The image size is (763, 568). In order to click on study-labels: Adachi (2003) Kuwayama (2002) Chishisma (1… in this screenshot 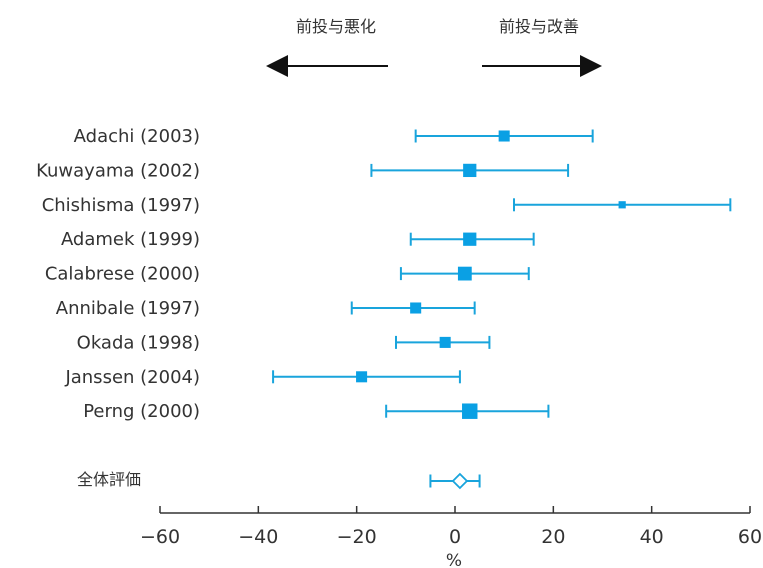, I will do `click(118, 274)`.